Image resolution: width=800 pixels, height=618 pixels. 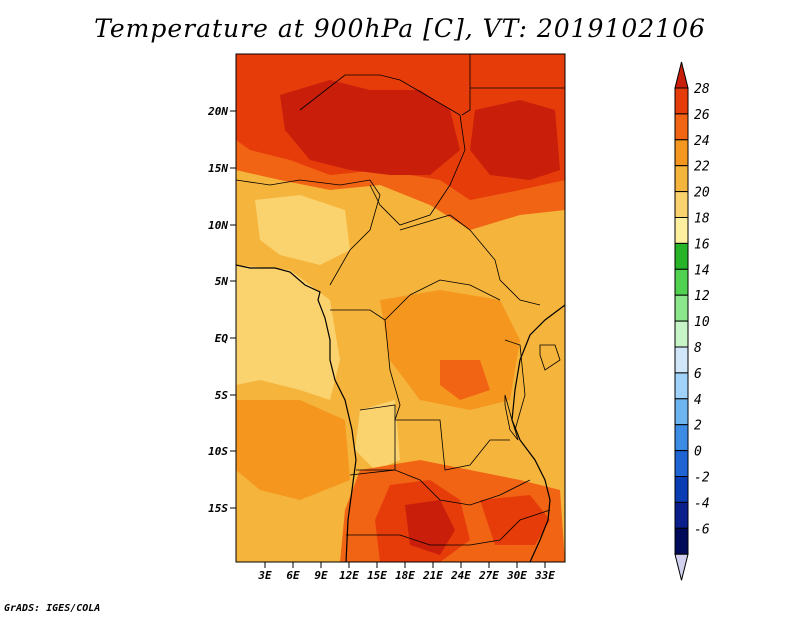 I want to click on lon-tick-24e: 24E, so click(x=460, y=575).